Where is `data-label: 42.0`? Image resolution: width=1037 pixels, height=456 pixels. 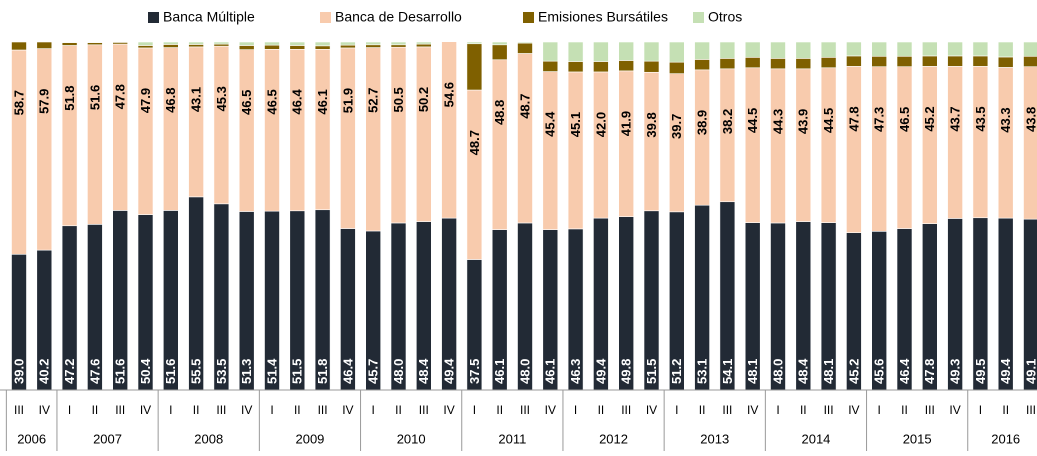 data-label: 42.0 is located at coordinates (600, 124).